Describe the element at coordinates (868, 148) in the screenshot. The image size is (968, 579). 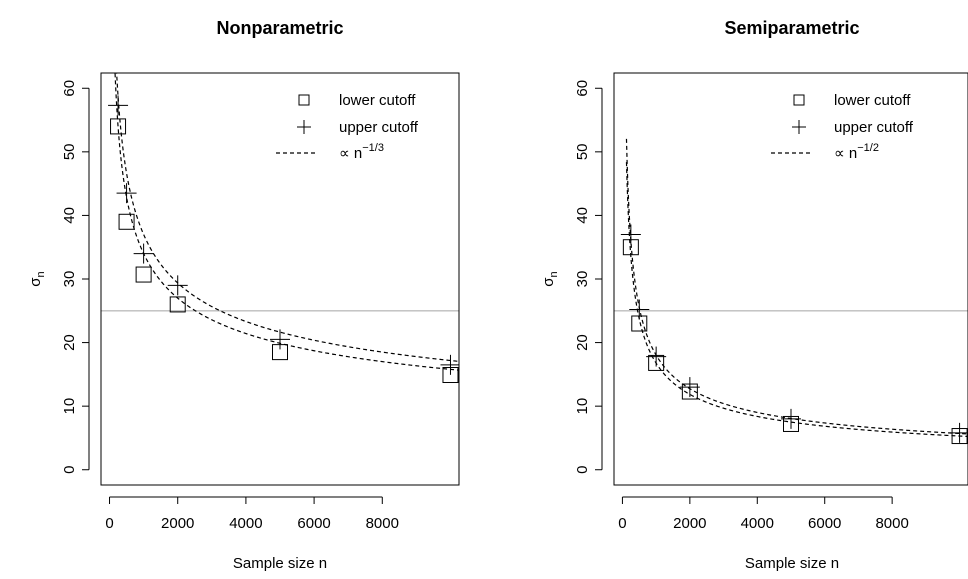
I see `legend-fit-exponent: −1/2` at that location.